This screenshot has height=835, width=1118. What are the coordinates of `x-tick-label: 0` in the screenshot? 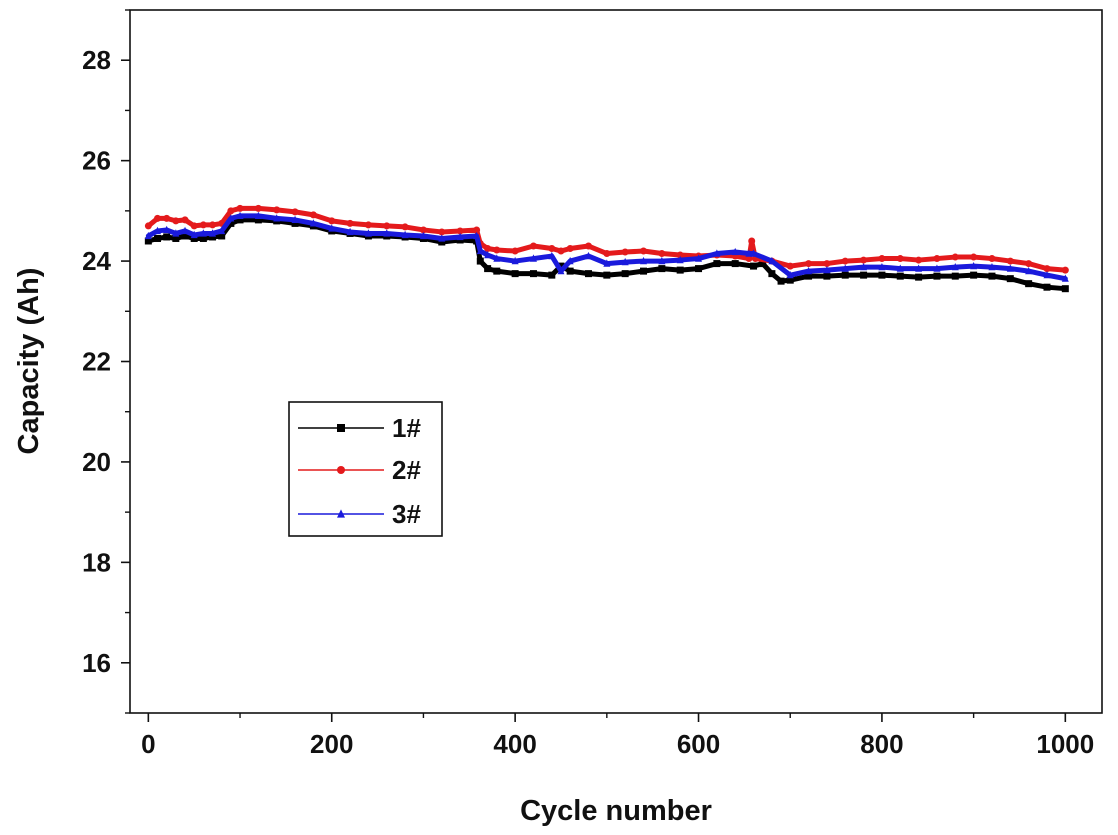 It's located at (148, 744).